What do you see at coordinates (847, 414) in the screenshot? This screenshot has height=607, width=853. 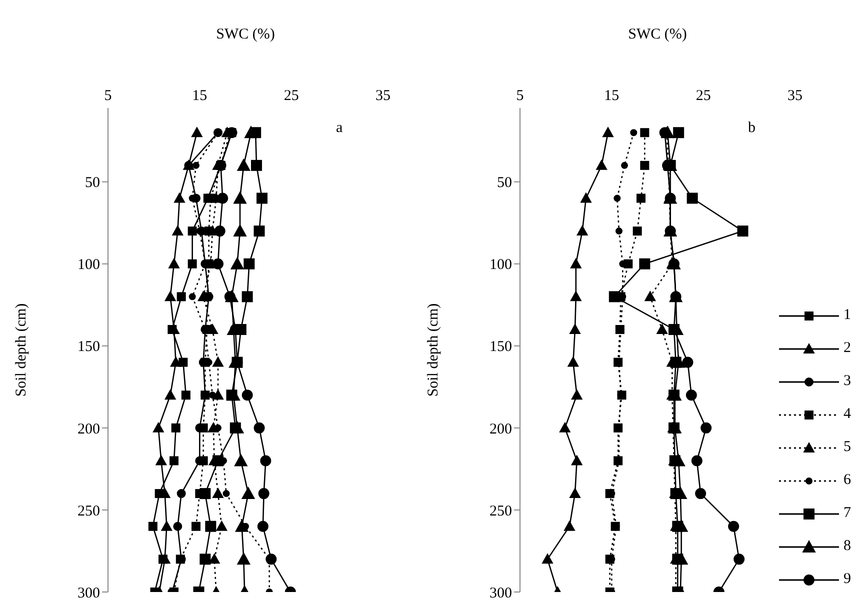 I see `legend-label: 4` at bounding box center [847, 414].